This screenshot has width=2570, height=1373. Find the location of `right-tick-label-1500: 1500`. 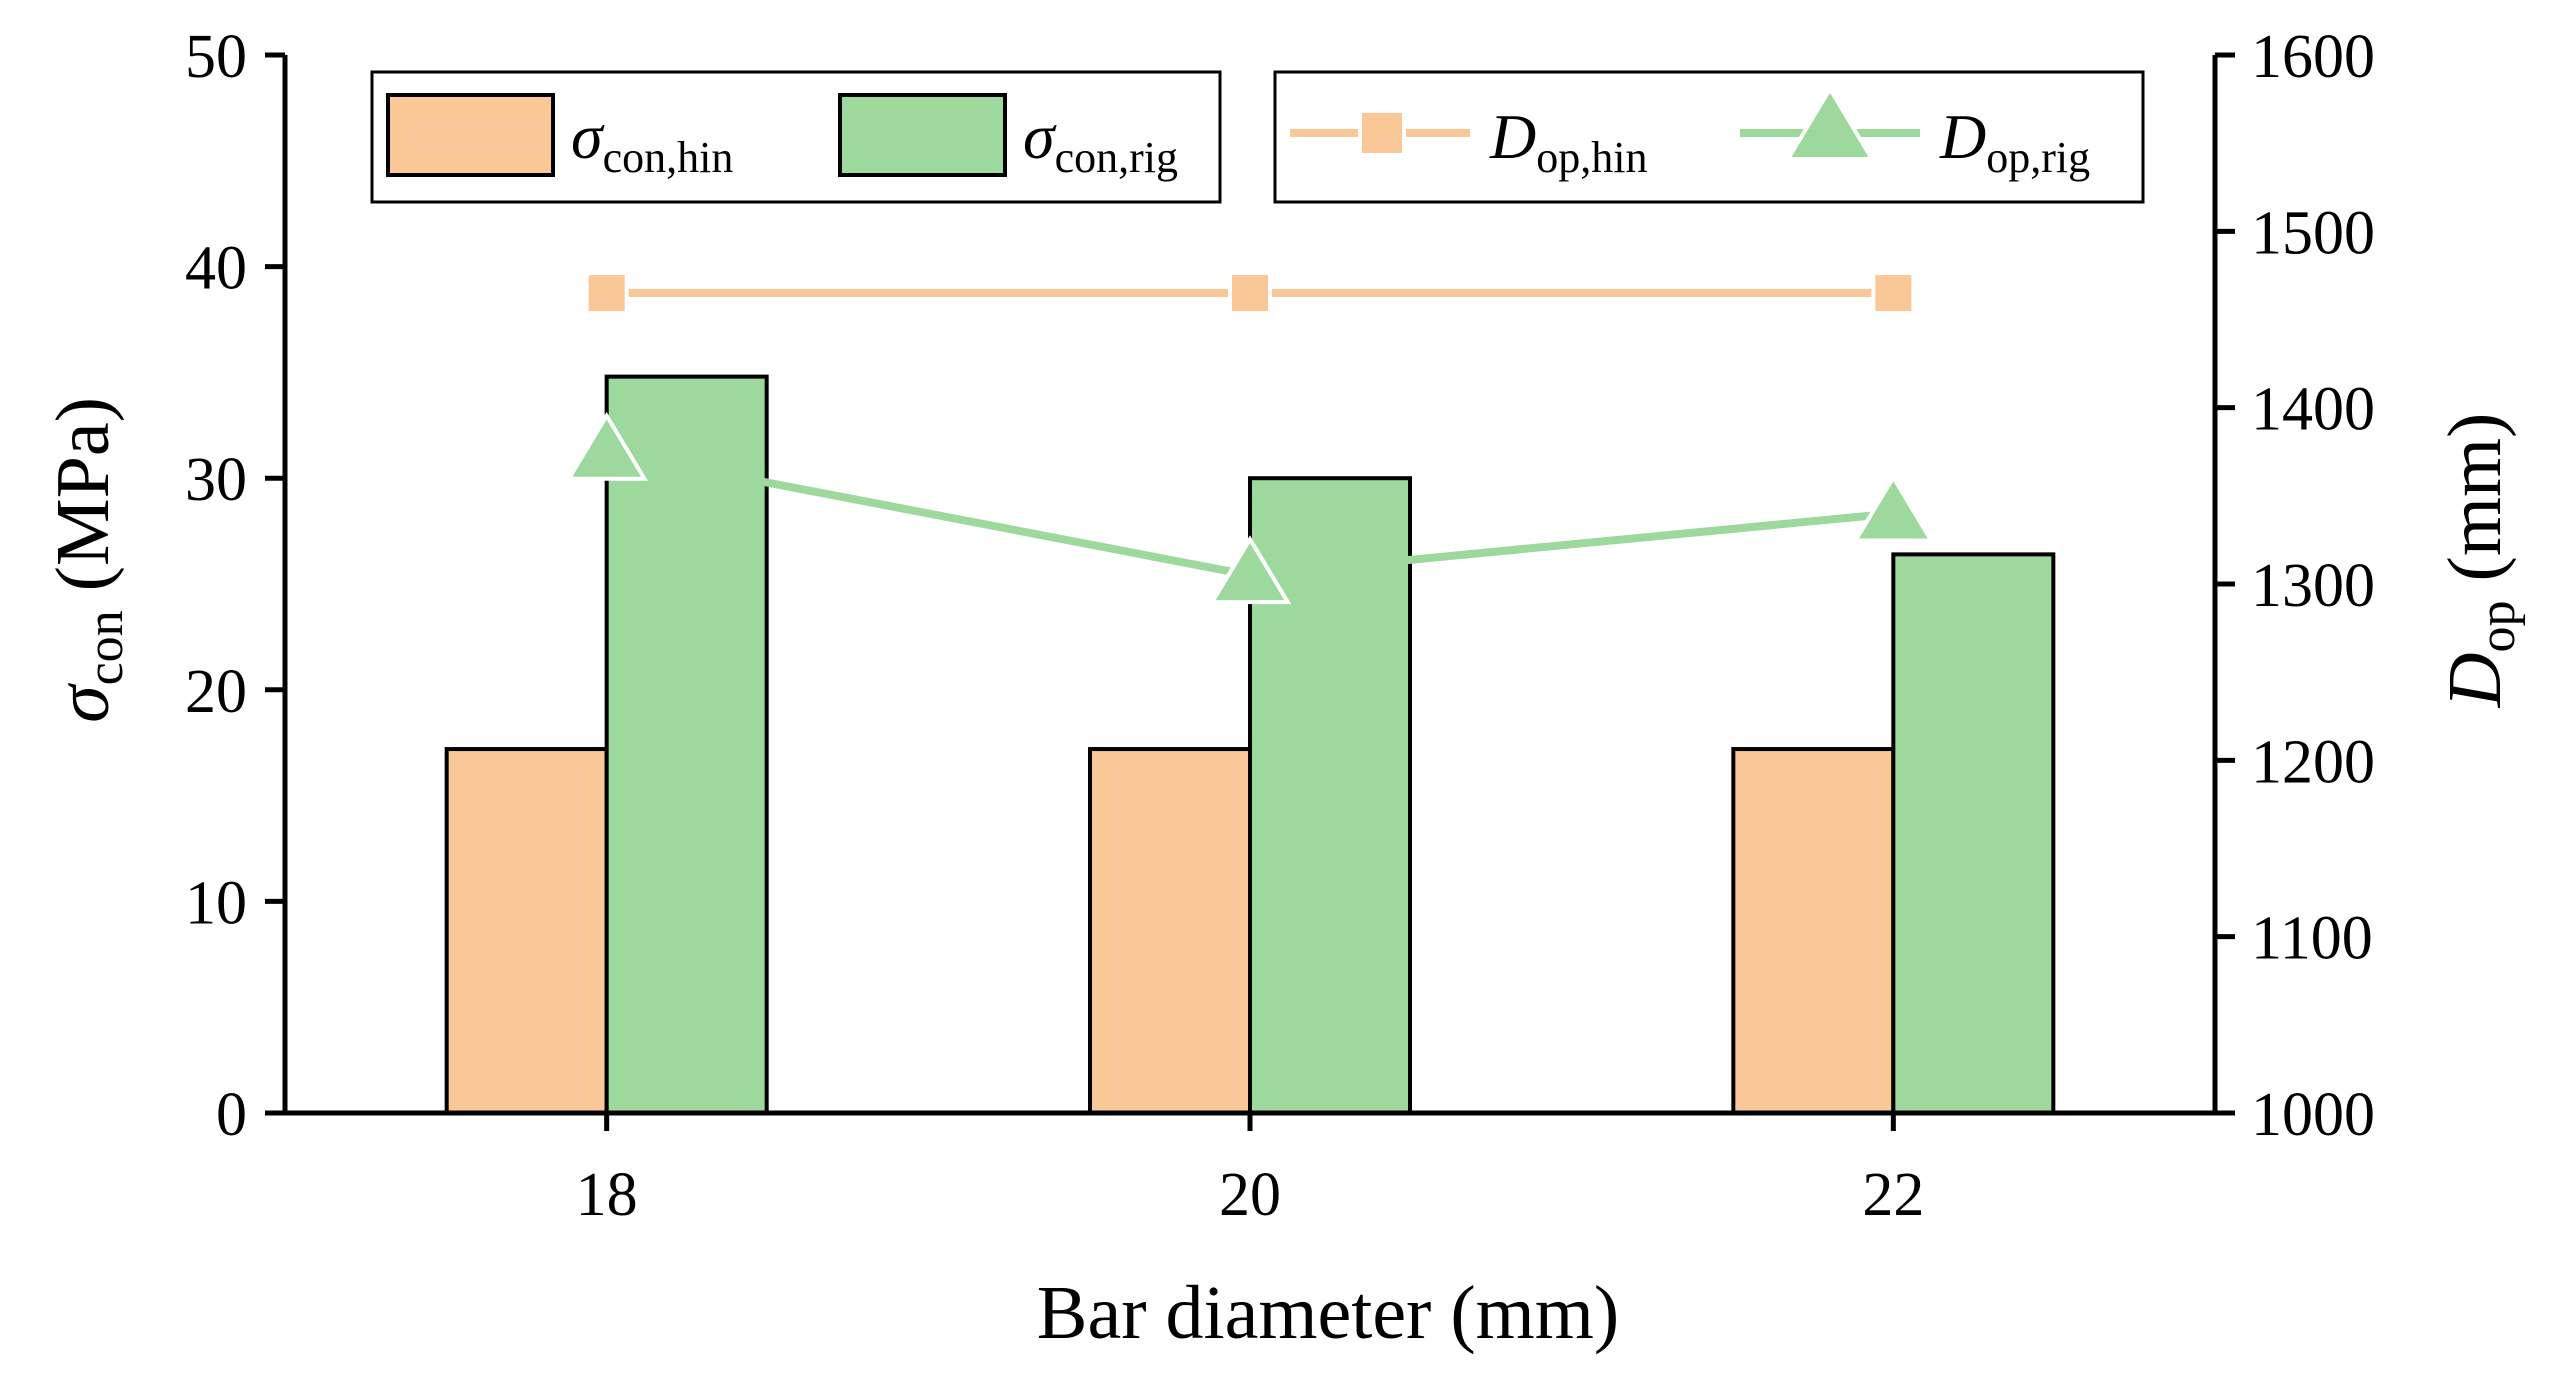

right-tick-label-1500: 1500 is located at coordinates (2313, 233).